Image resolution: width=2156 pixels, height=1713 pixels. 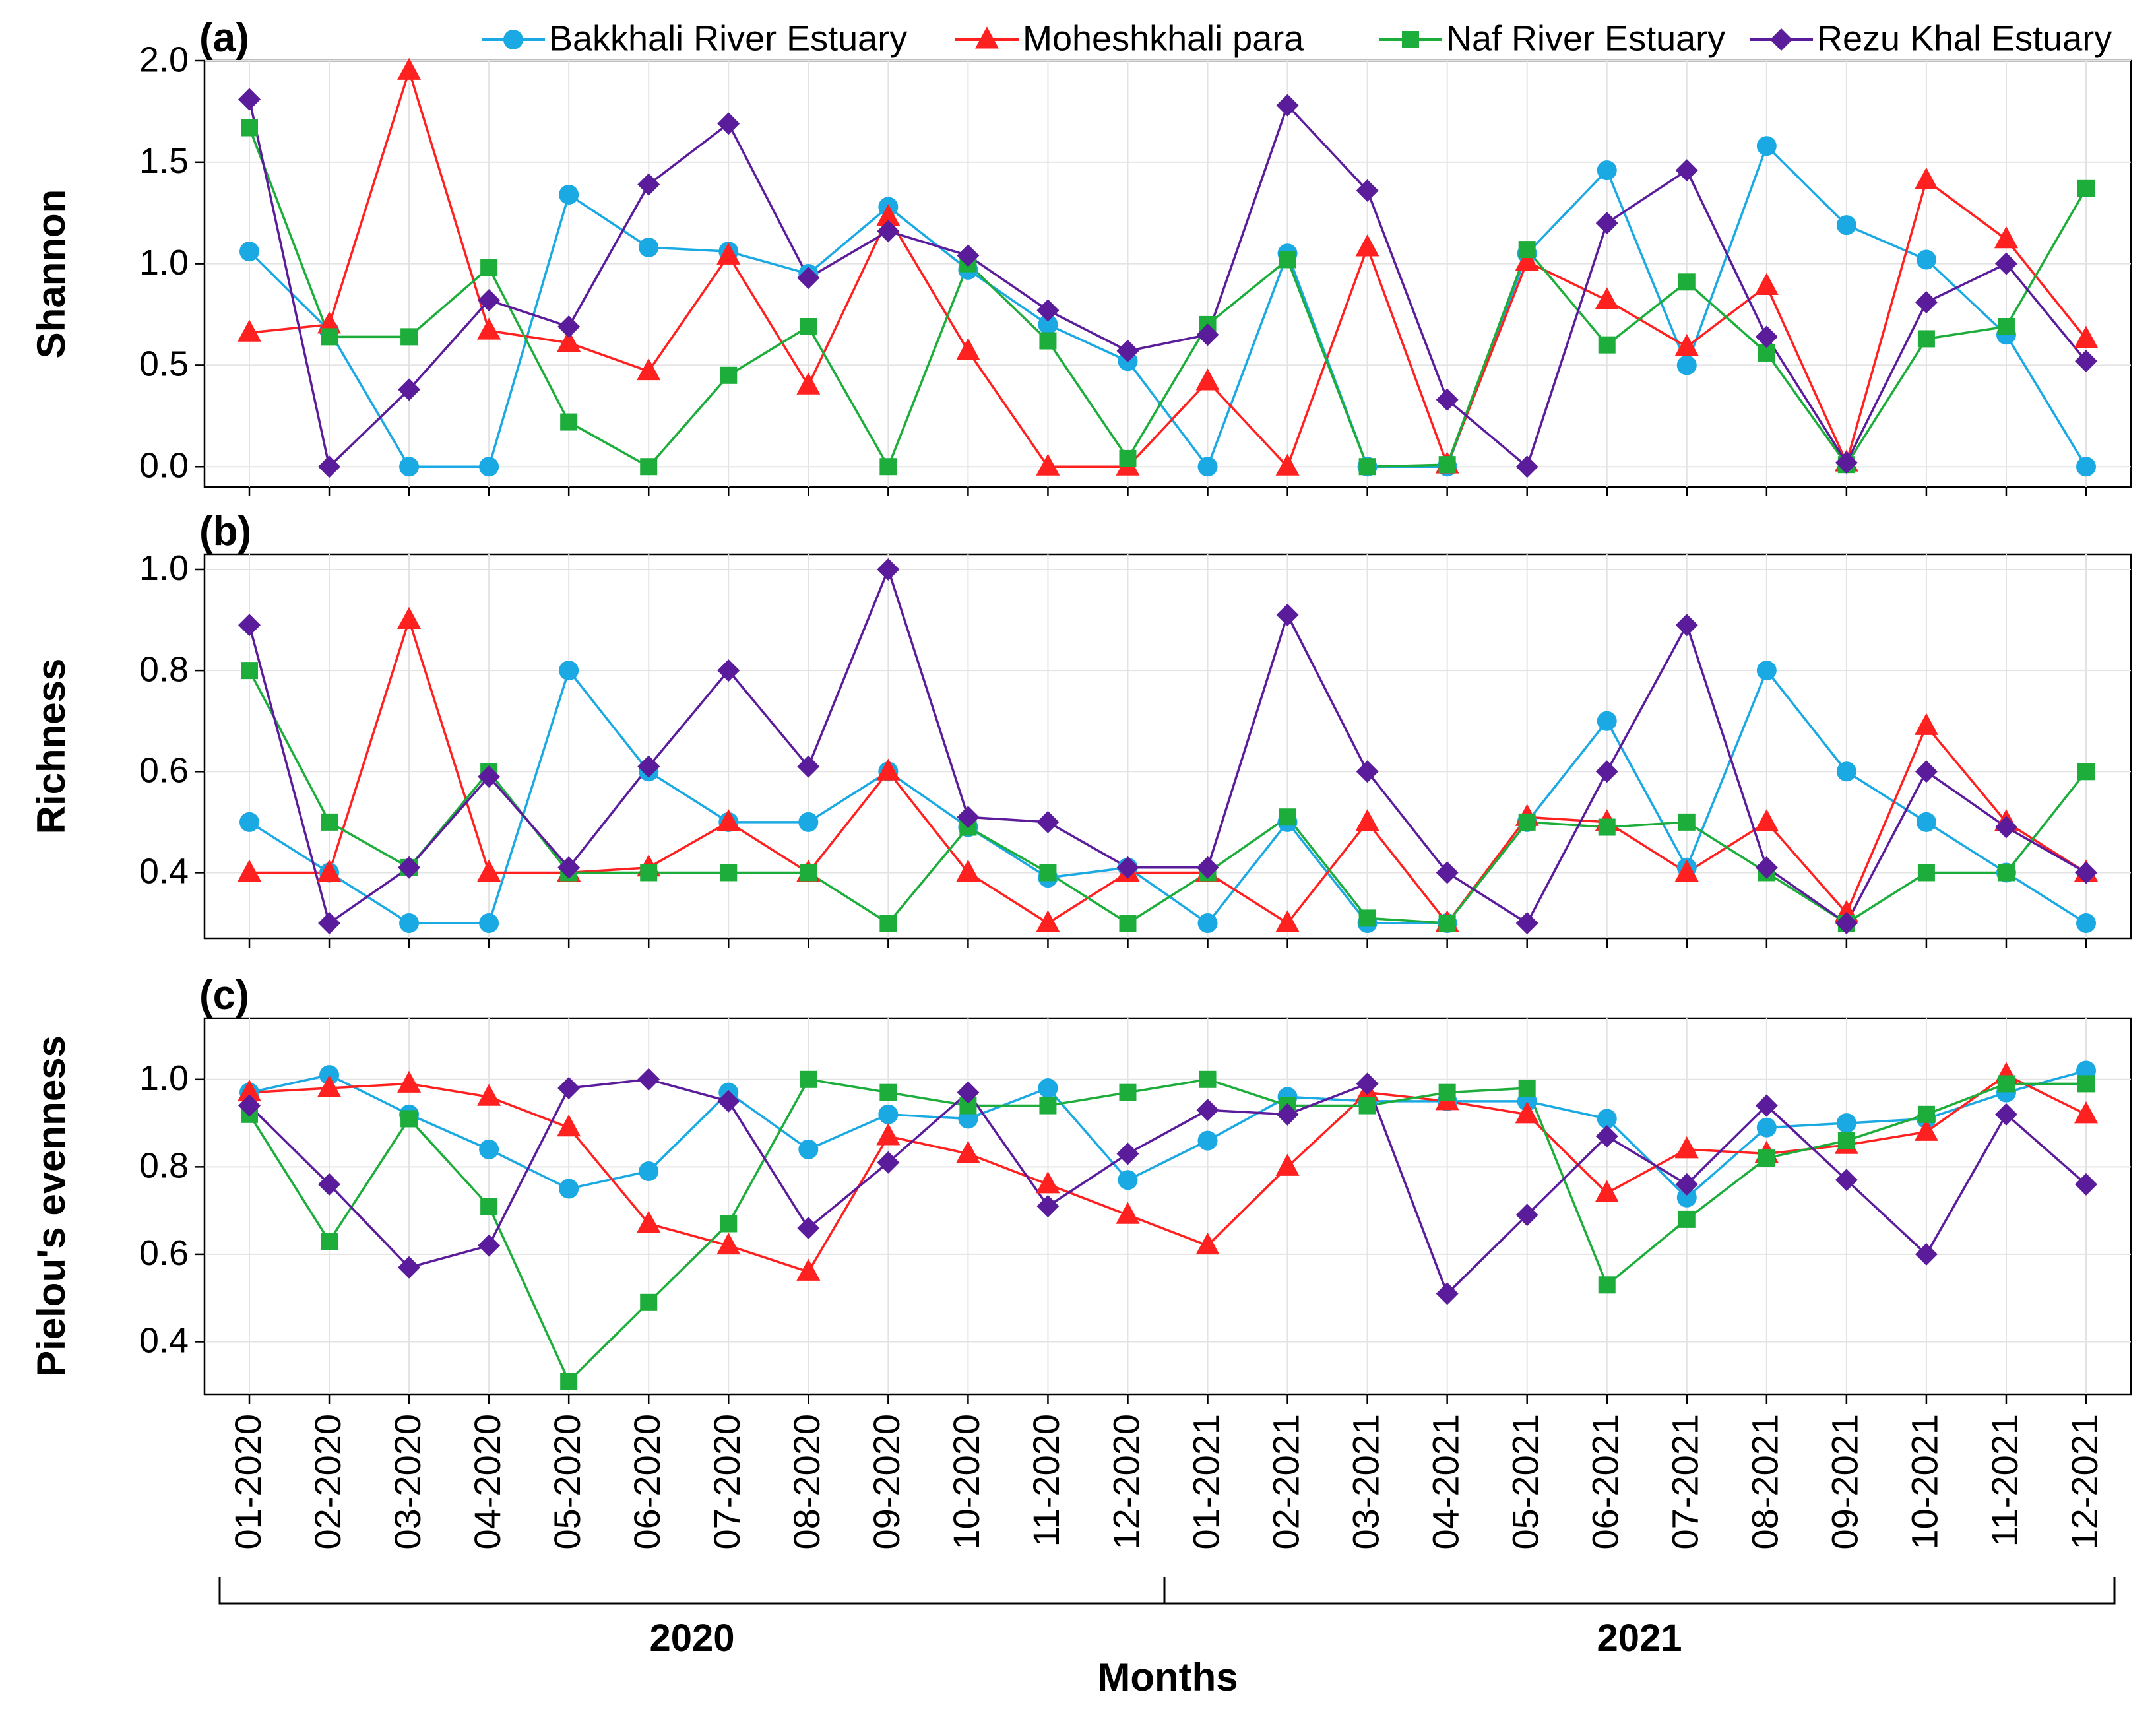 What do you see at coordinates (1606, 1482) in the screenshot?
I see `x-tick-label: 06-2021` at bounding box center [1606, 1482].